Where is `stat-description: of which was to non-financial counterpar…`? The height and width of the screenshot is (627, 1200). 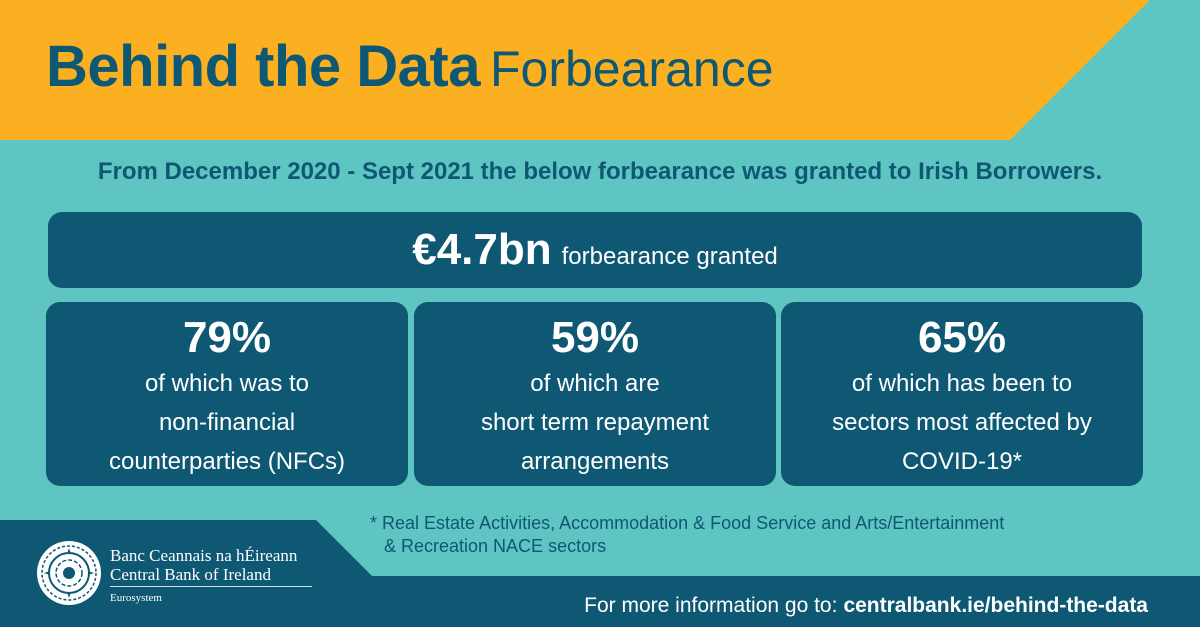
stat-description: of which was to non-financial counterpar… is located at coordinates (227, 422).